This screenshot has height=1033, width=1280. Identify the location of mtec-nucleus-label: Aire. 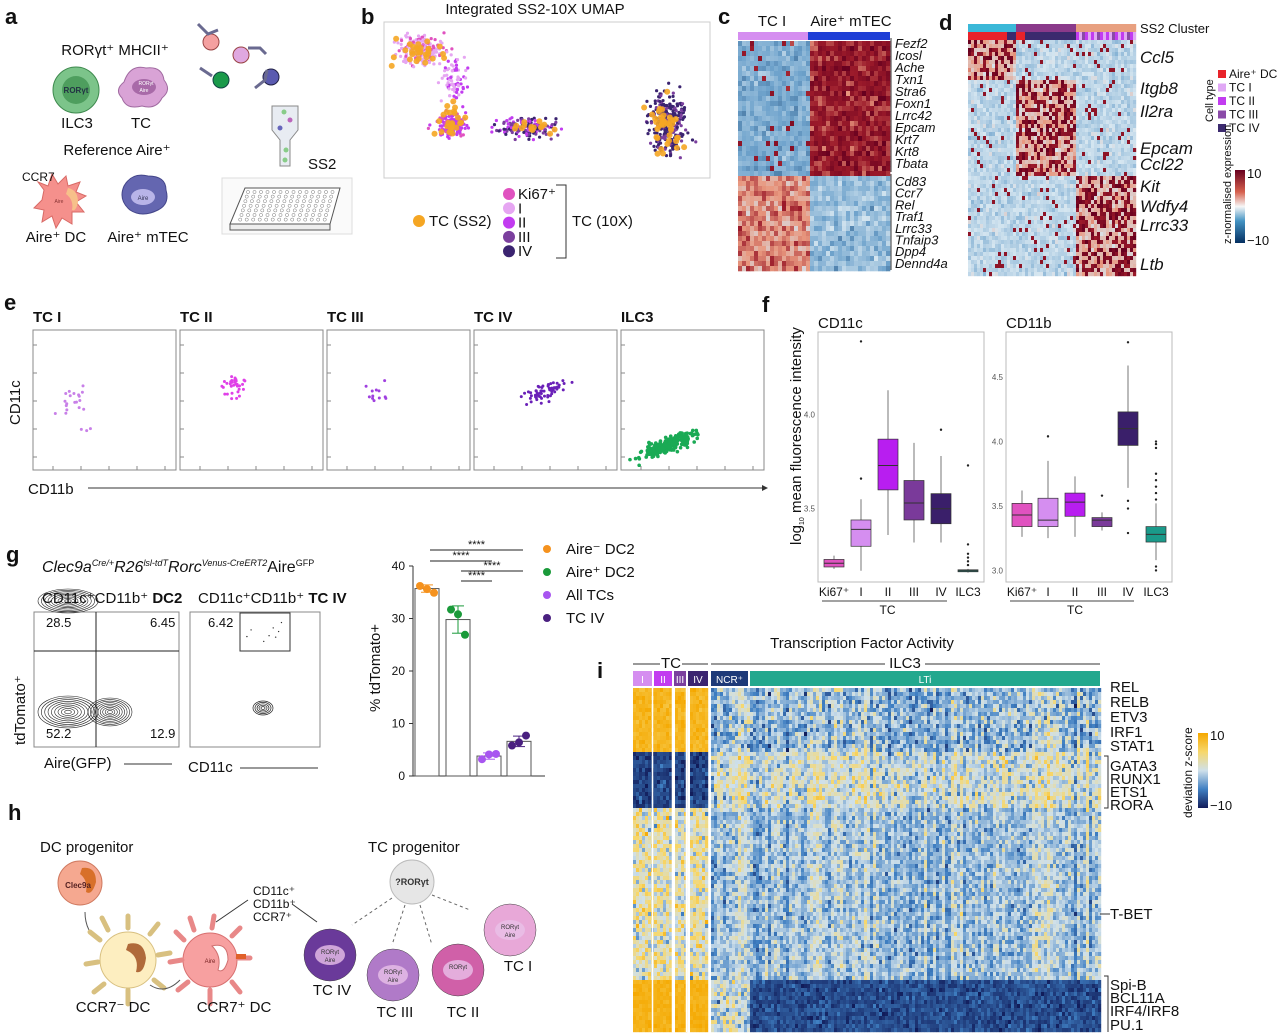
(143, 199).